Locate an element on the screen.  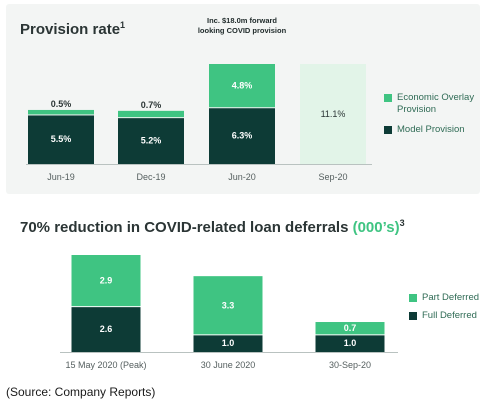
bar-label-part-deferred-15-may-2020-peak: 2.9 is located at coordinates (106, 281).